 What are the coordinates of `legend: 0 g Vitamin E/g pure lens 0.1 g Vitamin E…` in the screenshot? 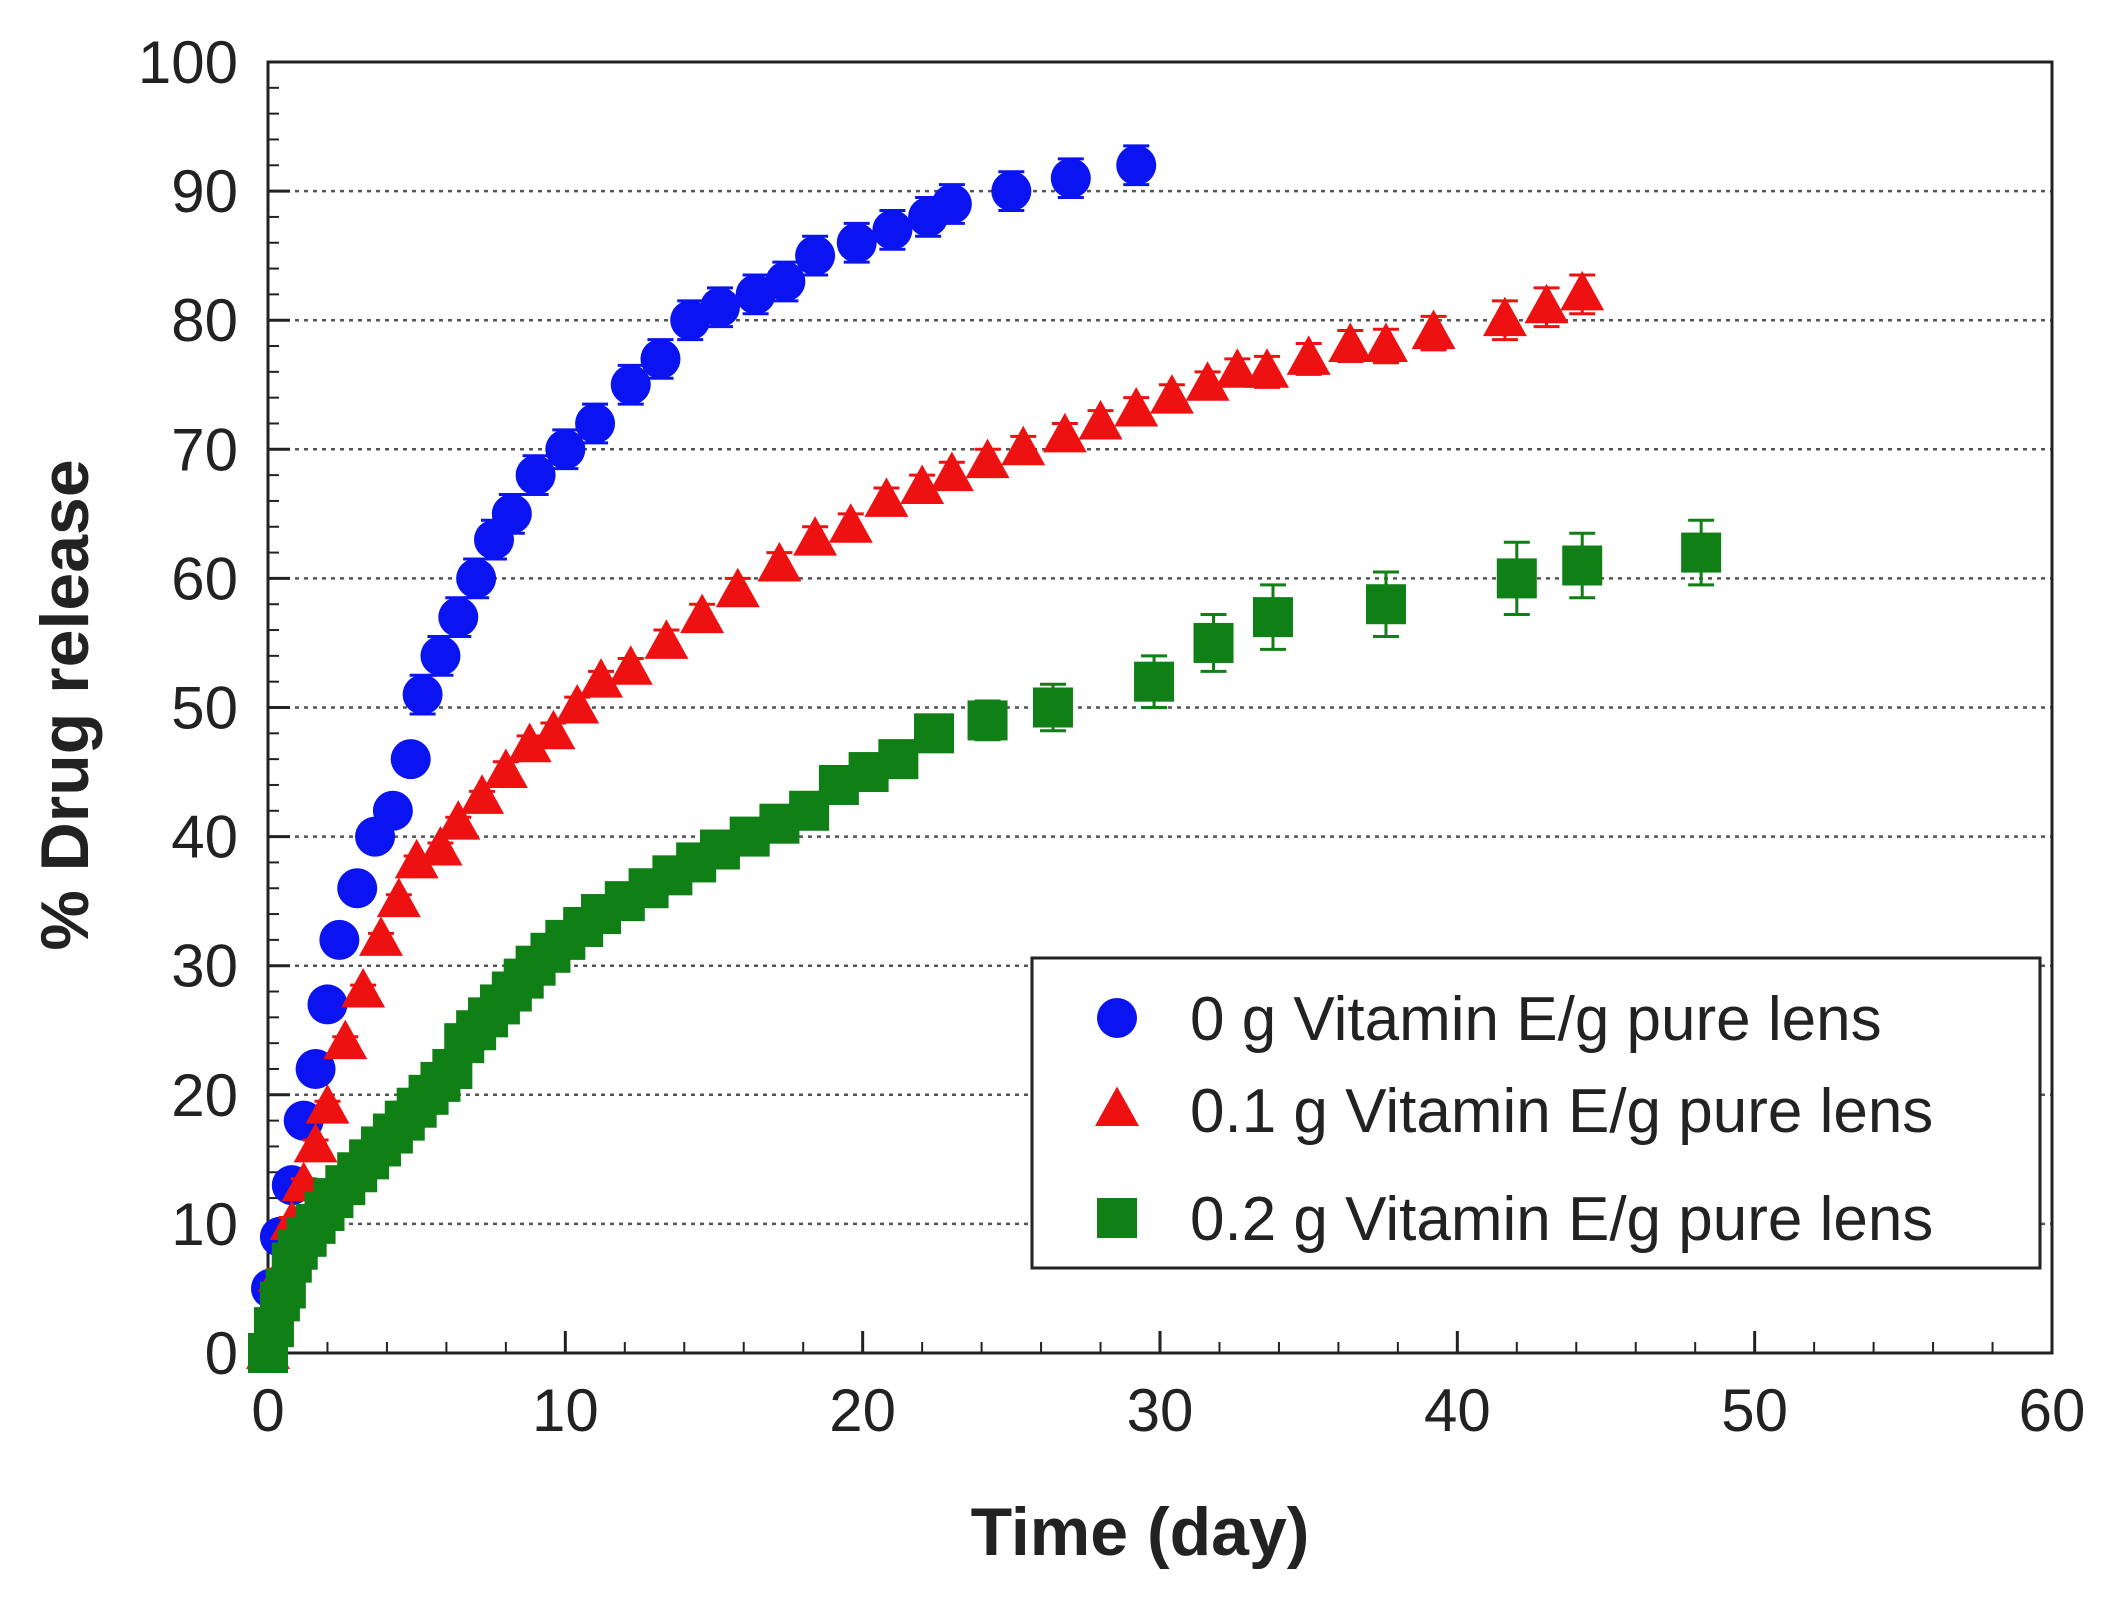 It's located at (1536, 1113).